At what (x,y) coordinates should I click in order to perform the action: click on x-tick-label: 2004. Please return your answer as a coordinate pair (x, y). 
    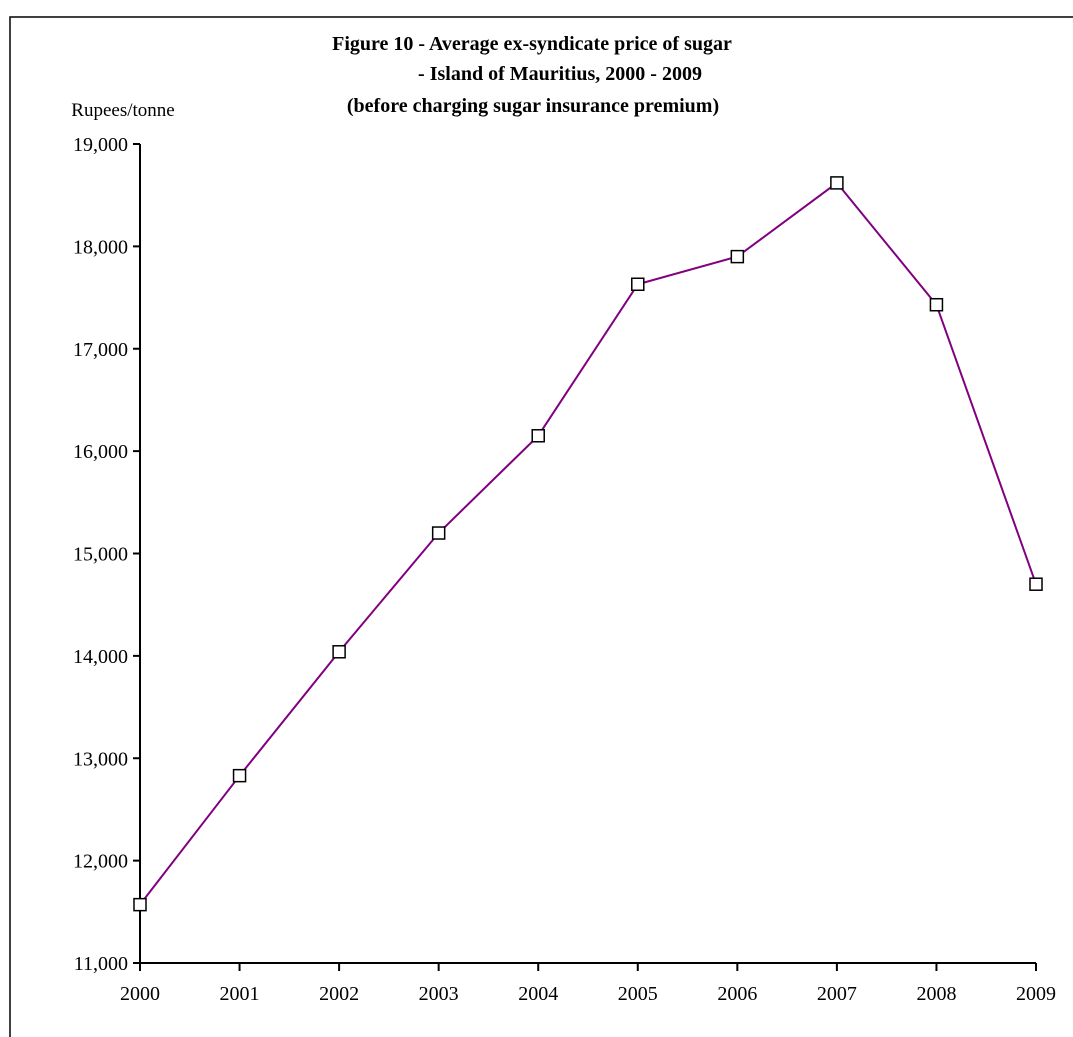
    Looking at the image, I should click on (538, 994).